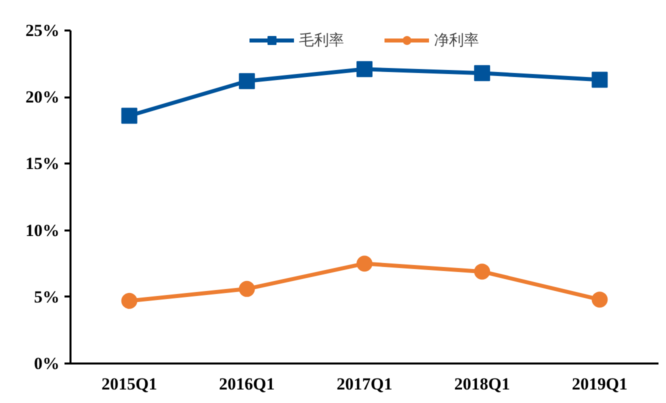 This screenshot has width=666, height=403. What do you see at coordinates (364, 384) in the screenshot?
I see `x-tick-label: 2017Q1` at bounding box center [364, 384].